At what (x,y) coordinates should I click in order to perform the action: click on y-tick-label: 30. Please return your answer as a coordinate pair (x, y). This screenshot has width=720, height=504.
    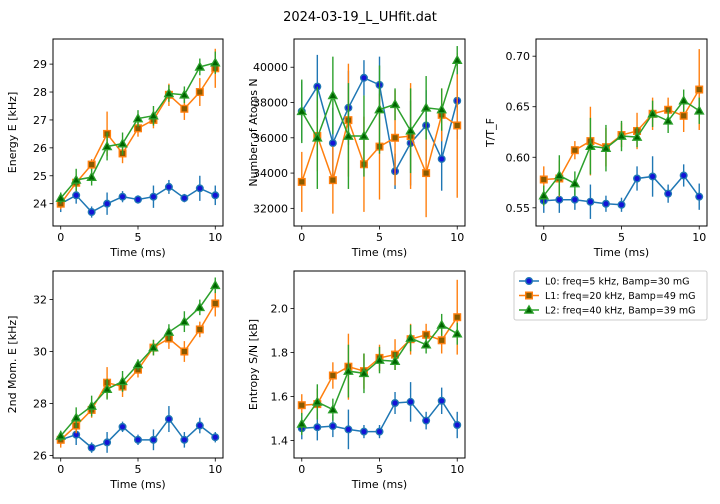
    Looking at the image, I should click on (40, 352).